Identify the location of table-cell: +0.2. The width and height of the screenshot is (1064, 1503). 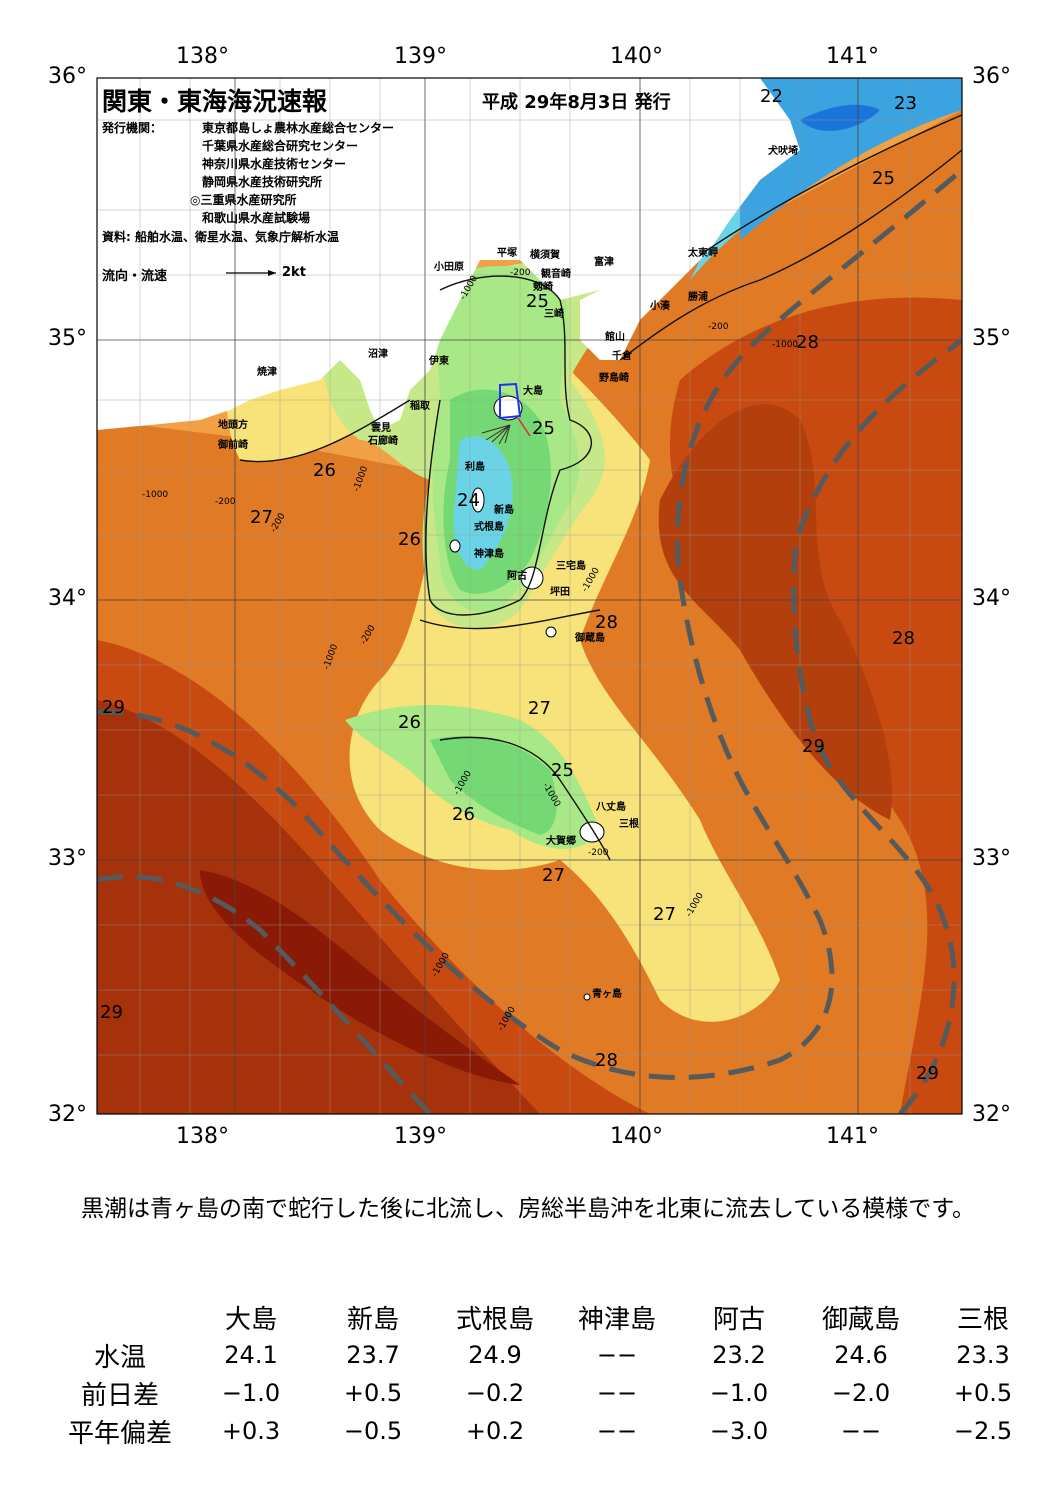
(495, 1431).